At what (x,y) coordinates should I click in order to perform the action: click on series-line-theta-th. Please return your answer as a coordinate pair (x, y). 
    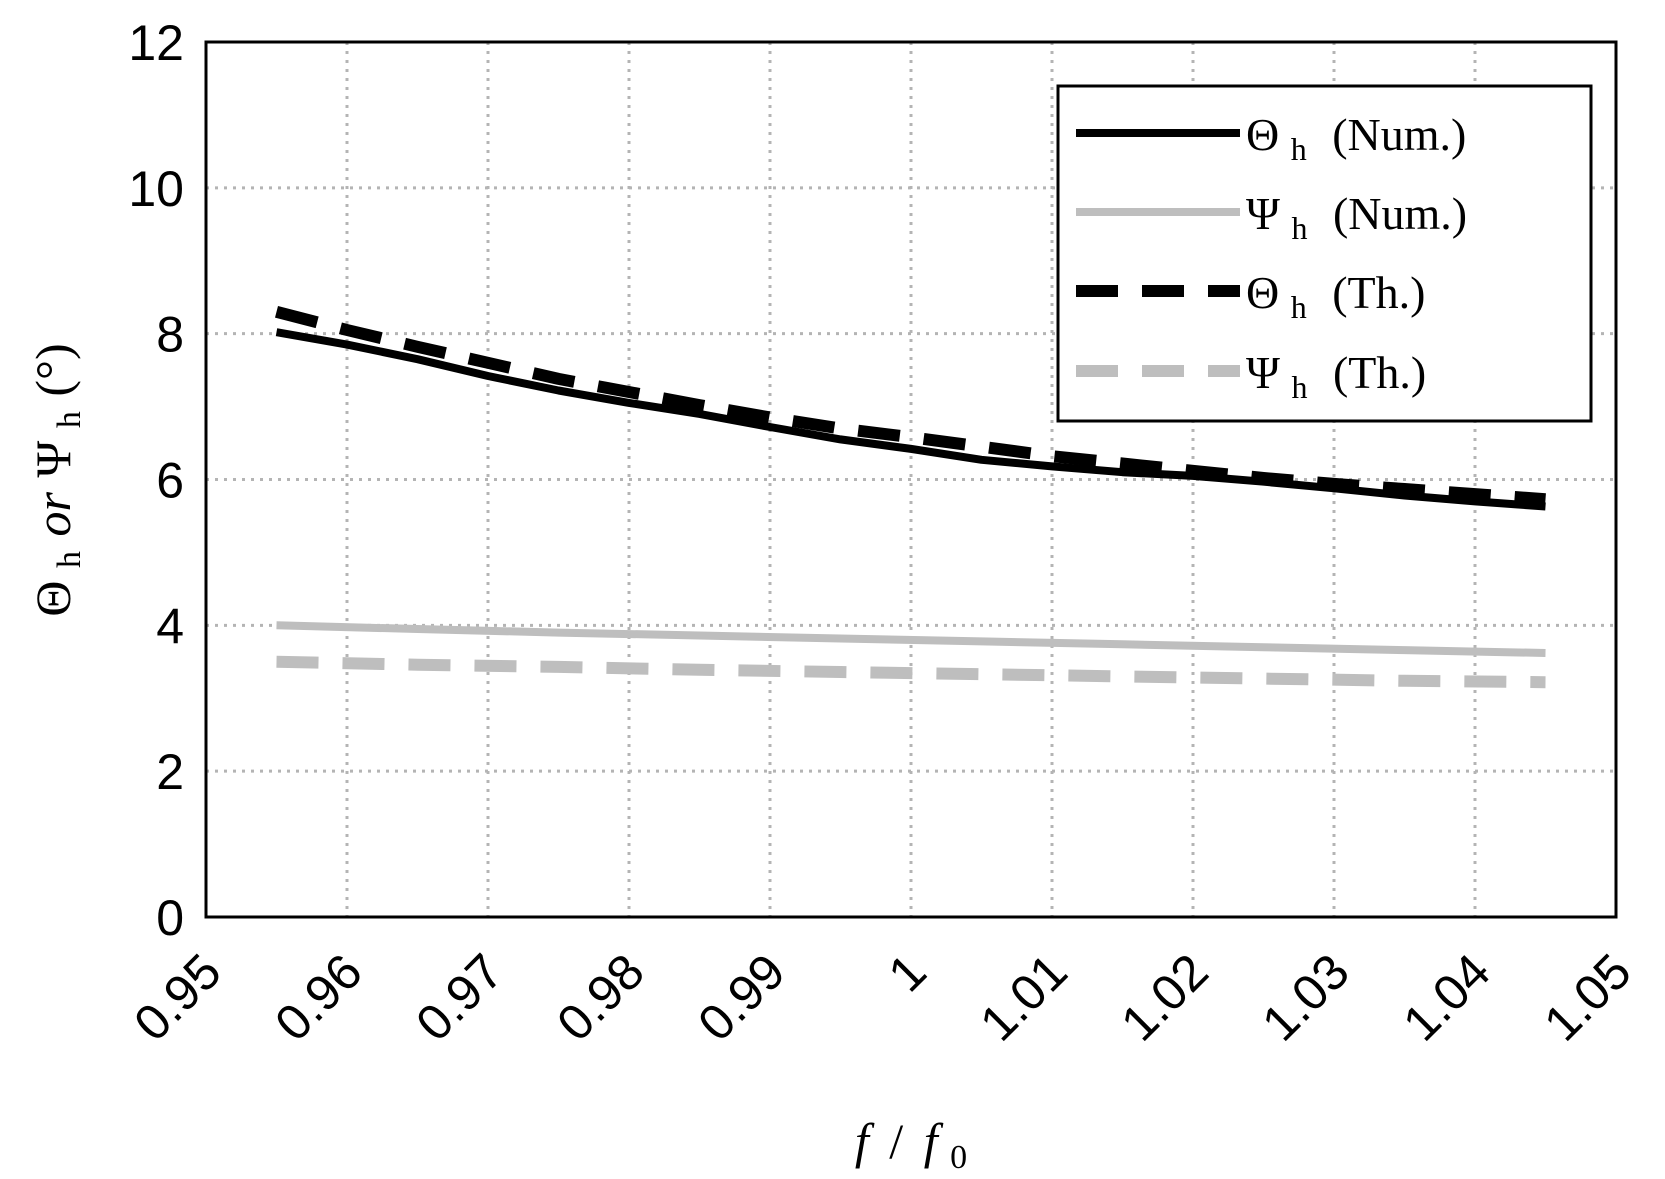
    Looking at the image, I should click on (910, 405).